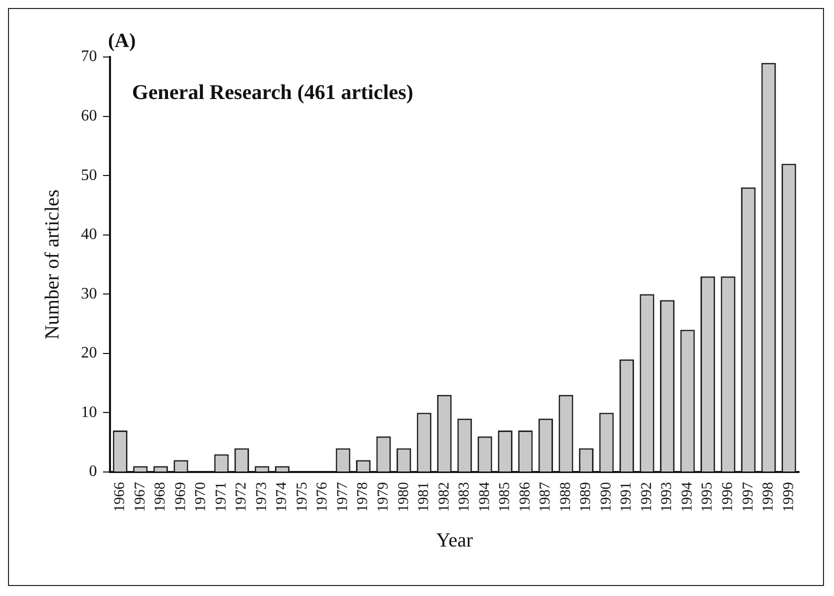 The height and width of the screenshot is (596, 834). Describe the element at coordinates (89, 412) in the screenshot. I see `y-tick-label: 10` at that location.